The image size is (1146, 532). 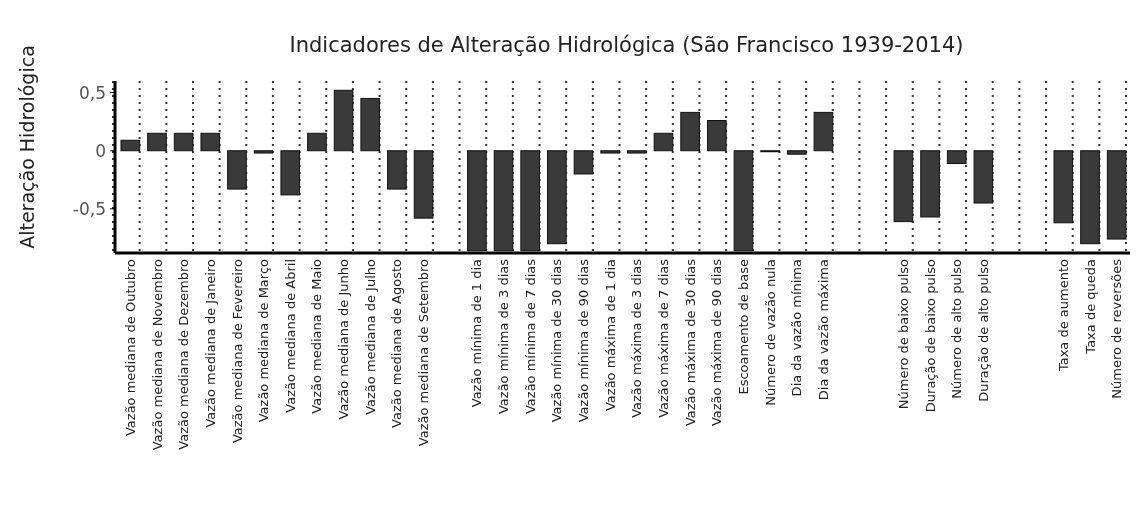 I want to click on x-tick-label: Dia da vazão máxima, so click(x=823, y=330).